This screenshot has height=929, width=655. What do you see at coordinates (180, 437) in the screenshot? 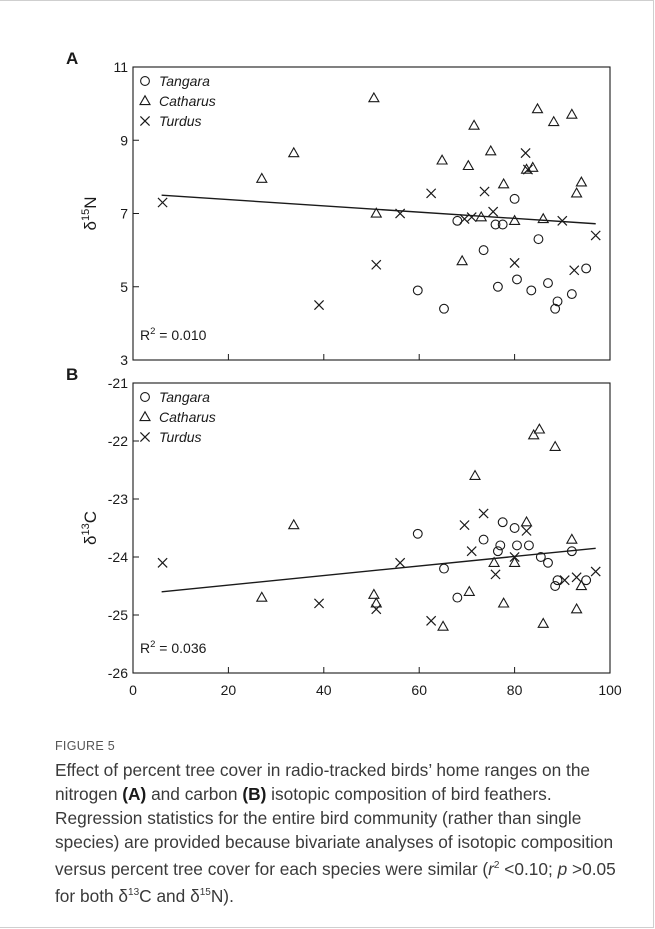
I see `panel-b-legend-label-turdus: Turdus` at bounding box center [180, 437].